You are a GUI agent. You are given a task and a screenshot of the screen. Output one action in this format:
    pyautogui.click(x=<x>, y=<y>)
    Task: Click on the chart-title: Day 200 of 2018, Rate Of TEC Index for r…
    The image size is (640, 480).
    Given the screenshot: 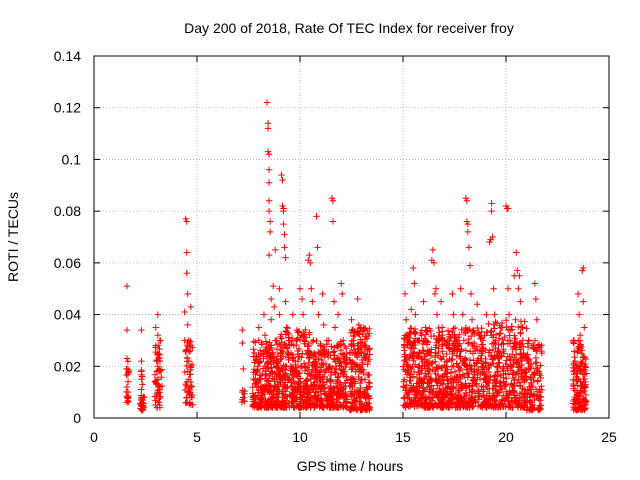 What is the action you would take?
    pyautogui.click(x=349, y=28)
    